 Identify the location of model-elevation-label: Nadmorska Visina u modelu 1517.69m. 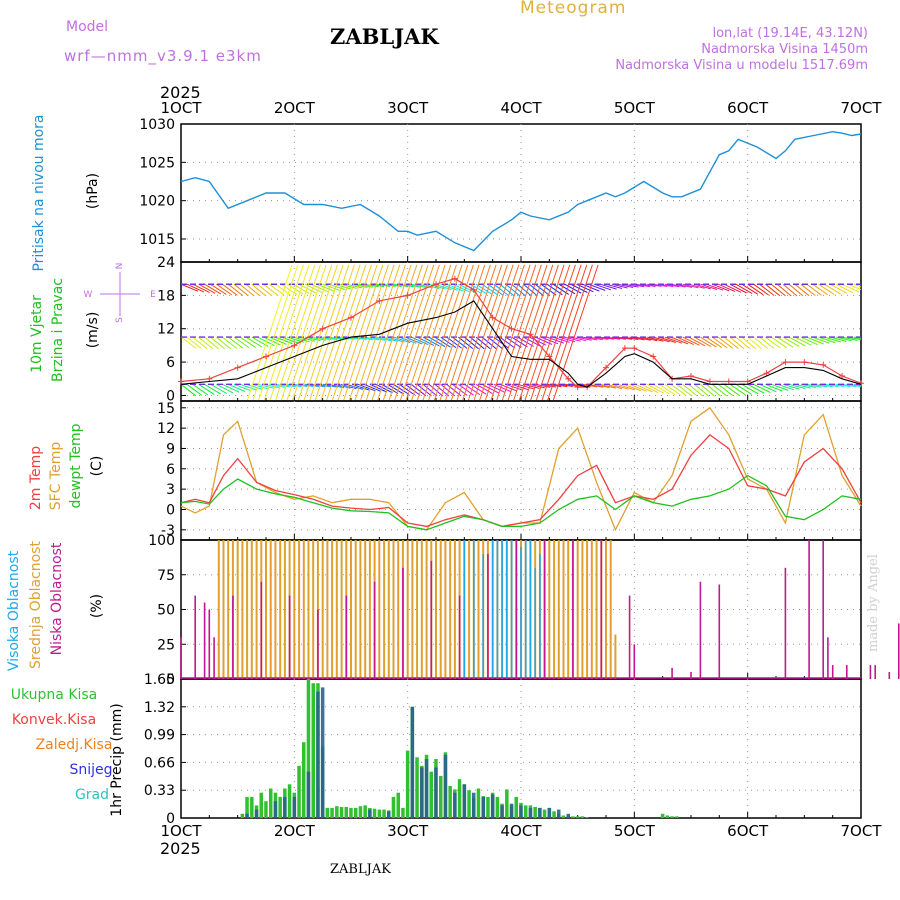
(741, 65).